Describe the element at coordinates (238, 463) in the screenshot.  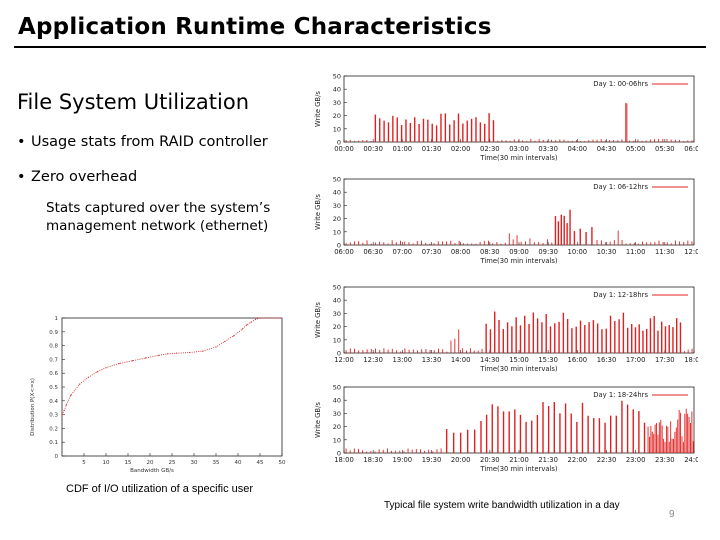
I see `cdf-x-tick-label: 40` at that location.